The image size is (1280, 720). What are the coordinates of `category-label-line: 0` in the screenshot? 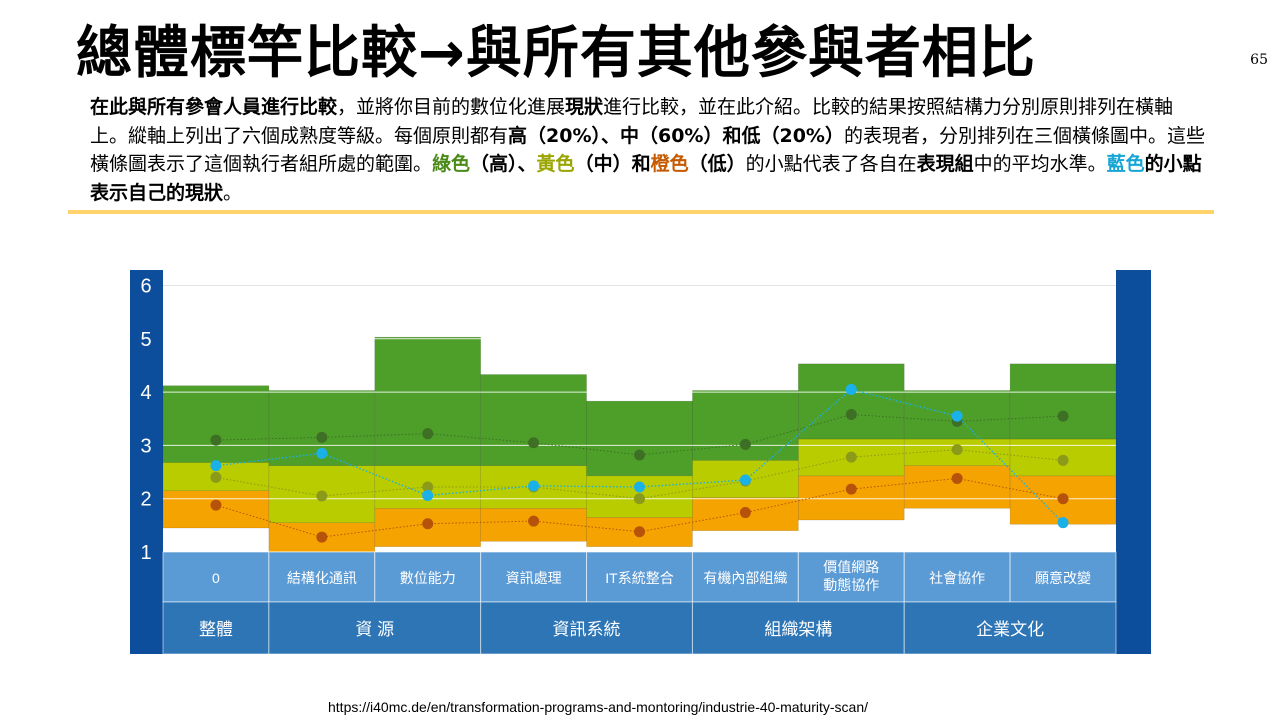 It's located at (216, 578).